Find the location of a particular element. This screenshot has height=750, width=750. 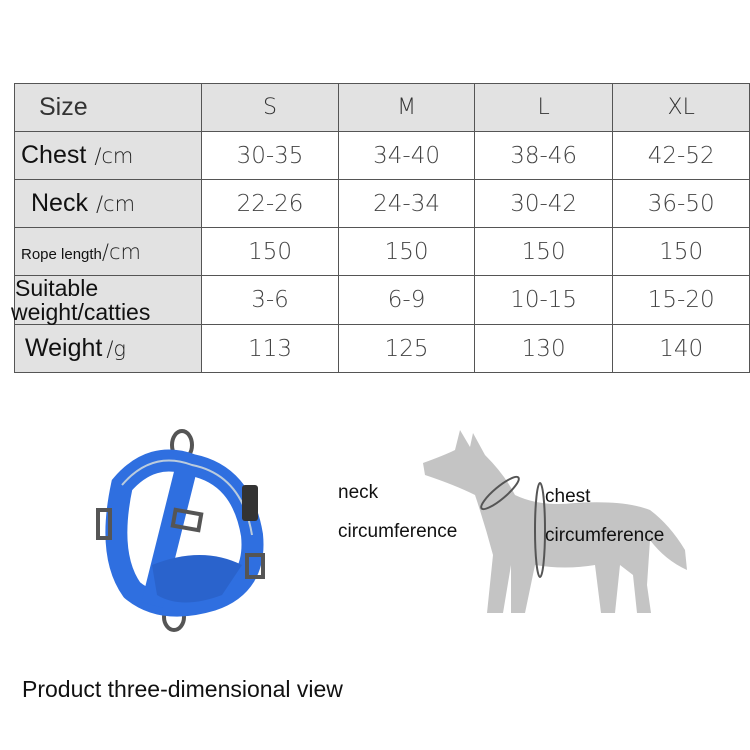

table-row: Rope length/cm 150 150 150 150 is located at coordinates (382, 251).